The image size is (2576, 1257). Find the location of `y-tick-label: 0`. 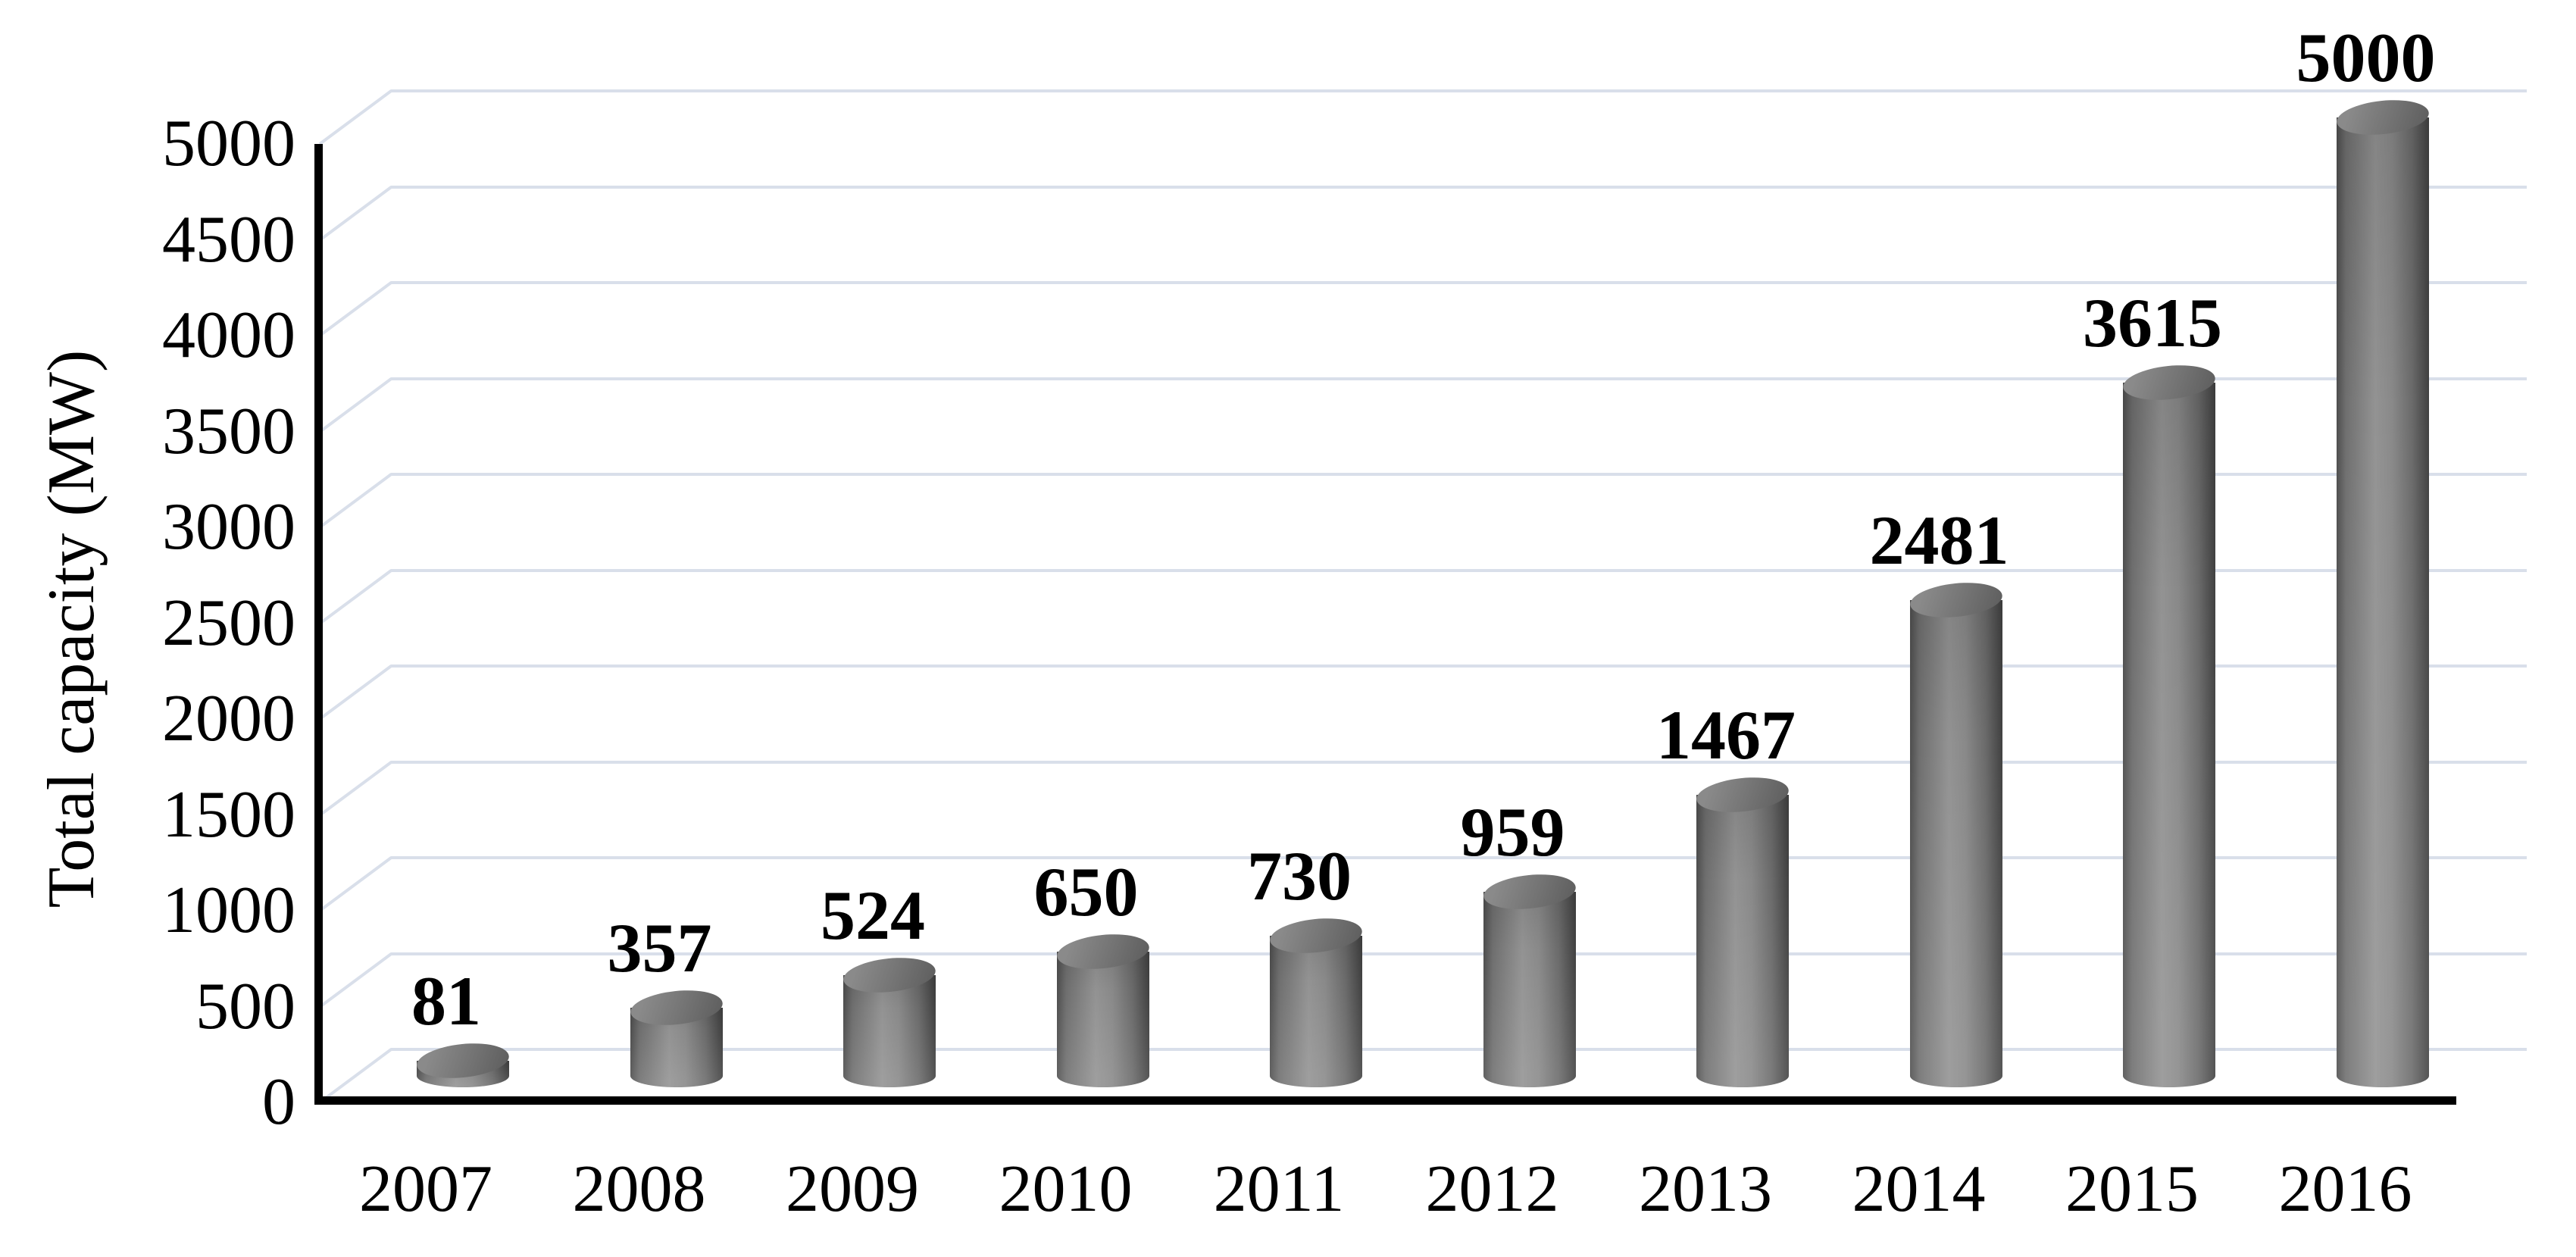

y-tick-label: 0 is located at coordinates (278, 1102).